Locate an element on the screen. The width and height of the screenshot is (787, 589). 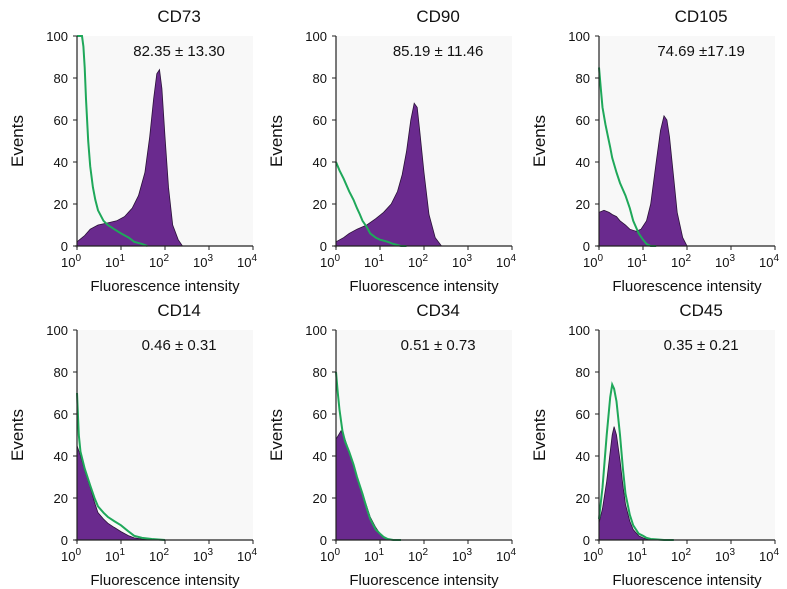
panel-title: CD34 is located at coordinates (437, 310).